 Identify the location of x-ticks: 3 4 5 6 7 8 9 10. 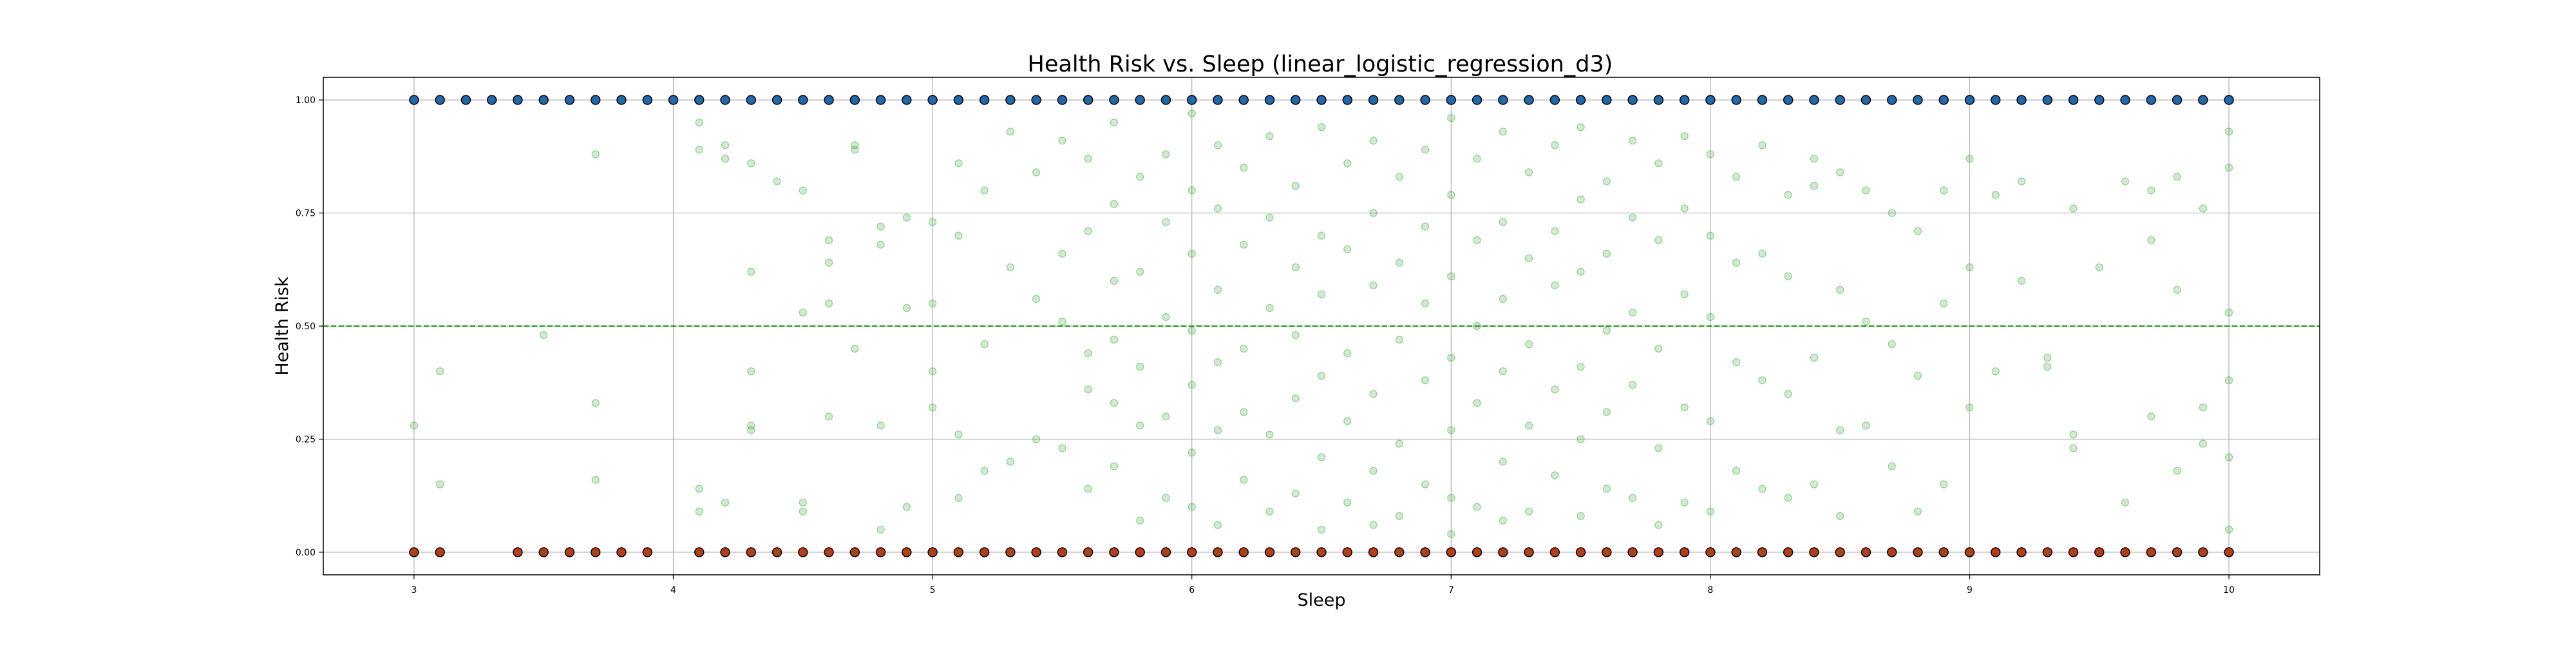
(1323, 585).